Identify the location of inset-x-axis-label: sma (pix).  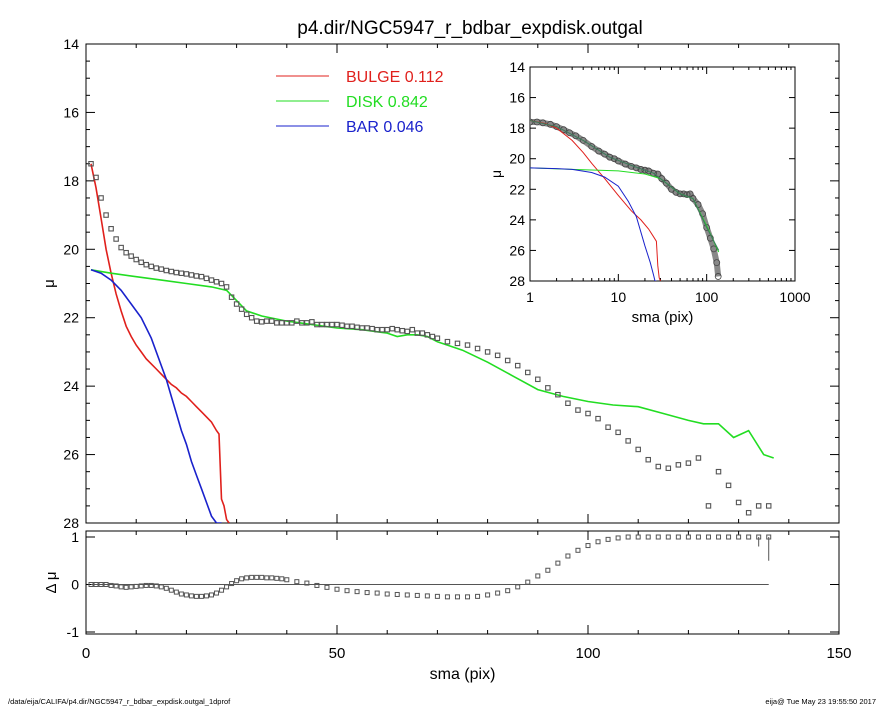
(663, 317).